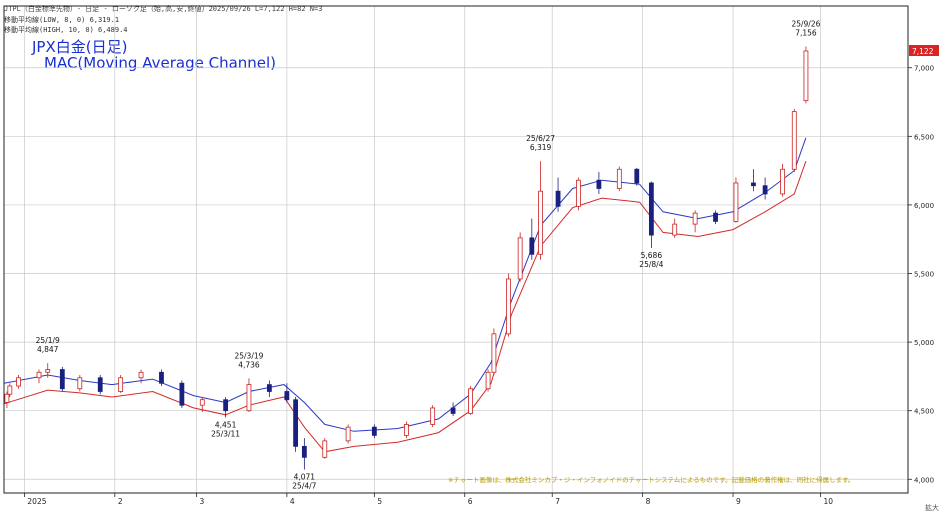 The width and height of the screenshot is (947, 517). Describe the element at coordinates (201, 501) in the screenshot. I see `x-tick-label: 3` at that location.